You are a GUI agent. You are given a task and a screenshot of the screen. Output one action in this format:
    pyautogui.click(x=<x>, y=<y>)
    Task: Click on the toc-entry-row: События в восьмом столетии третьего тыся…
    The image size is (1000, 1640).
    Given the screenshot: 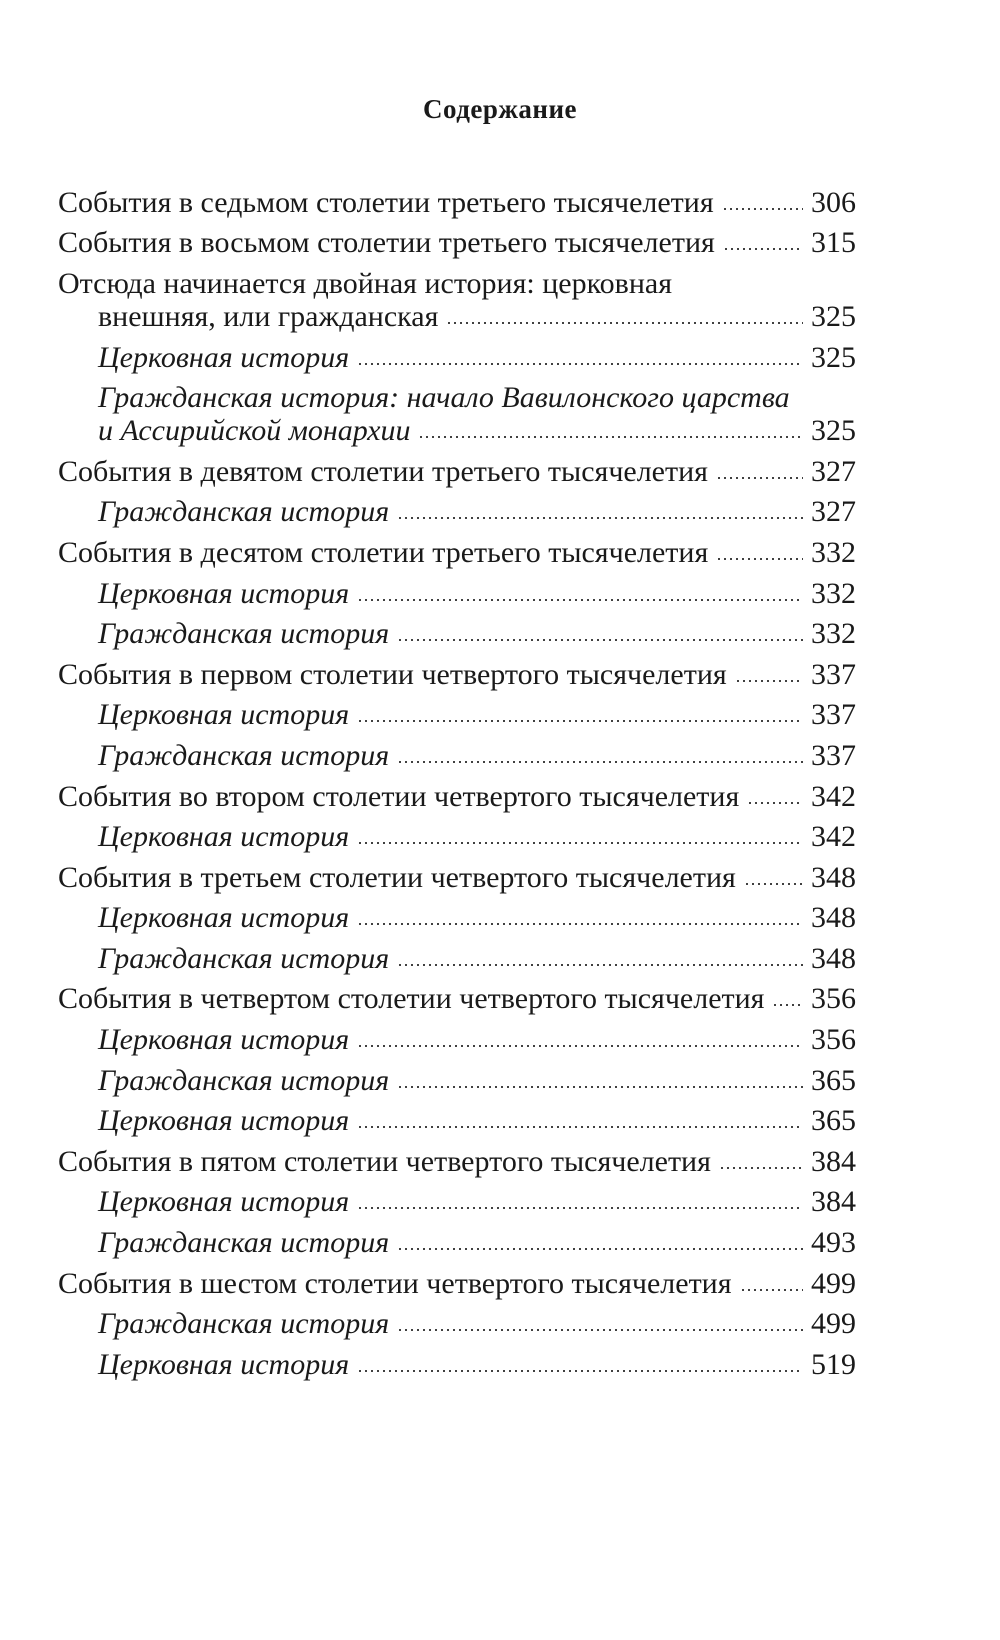 What is the action you would take?
    pyautogui.click(x=457, y=242)
    